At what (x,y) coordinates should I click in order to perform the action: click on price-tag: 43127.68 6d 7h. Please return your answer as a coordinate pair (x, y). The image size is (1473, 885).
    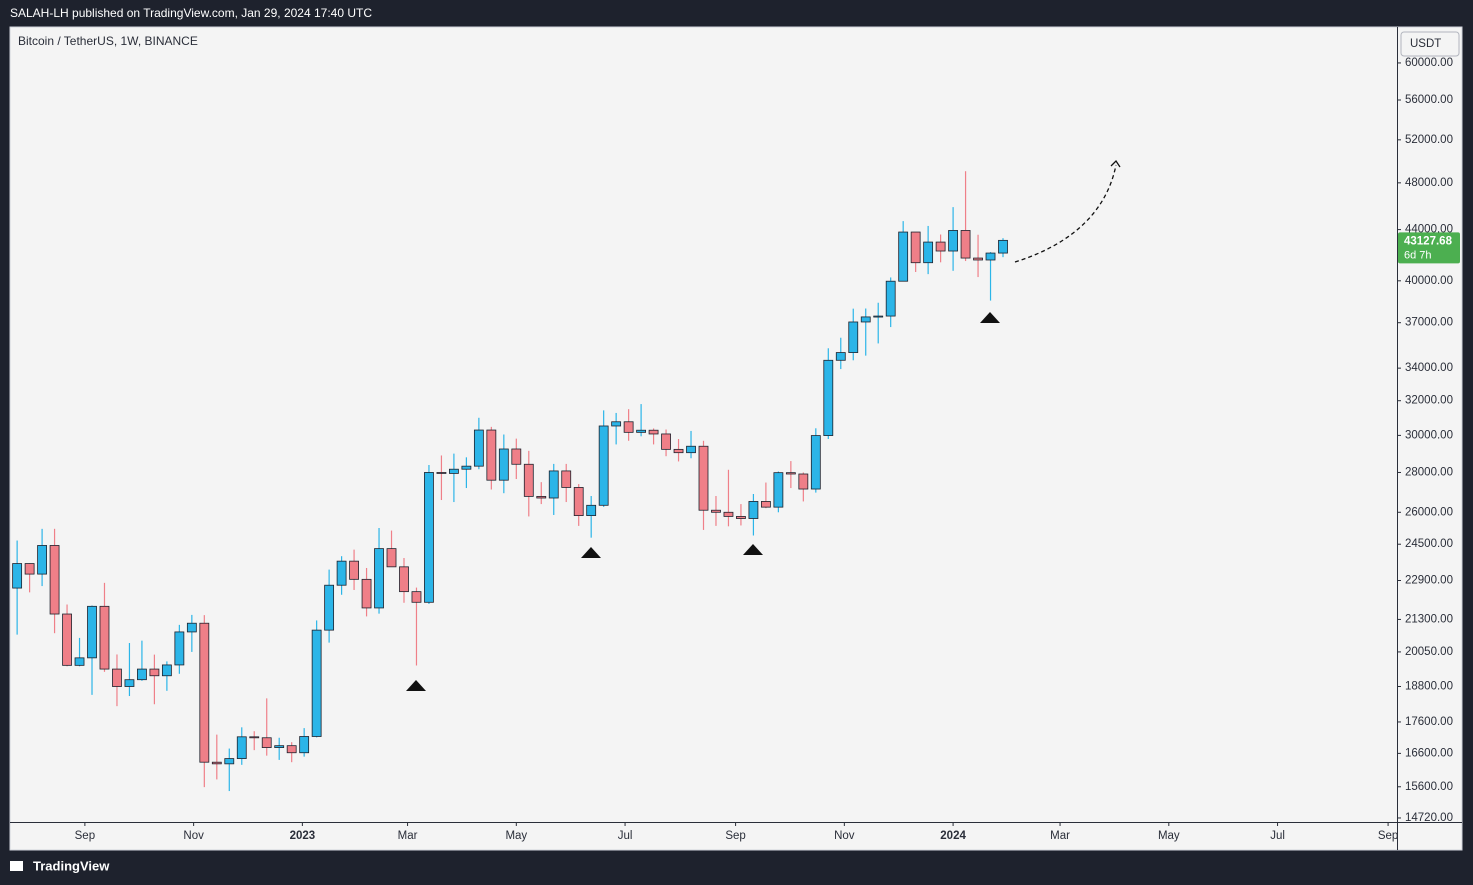
    Looking at the image, I should click on (1429, 248).